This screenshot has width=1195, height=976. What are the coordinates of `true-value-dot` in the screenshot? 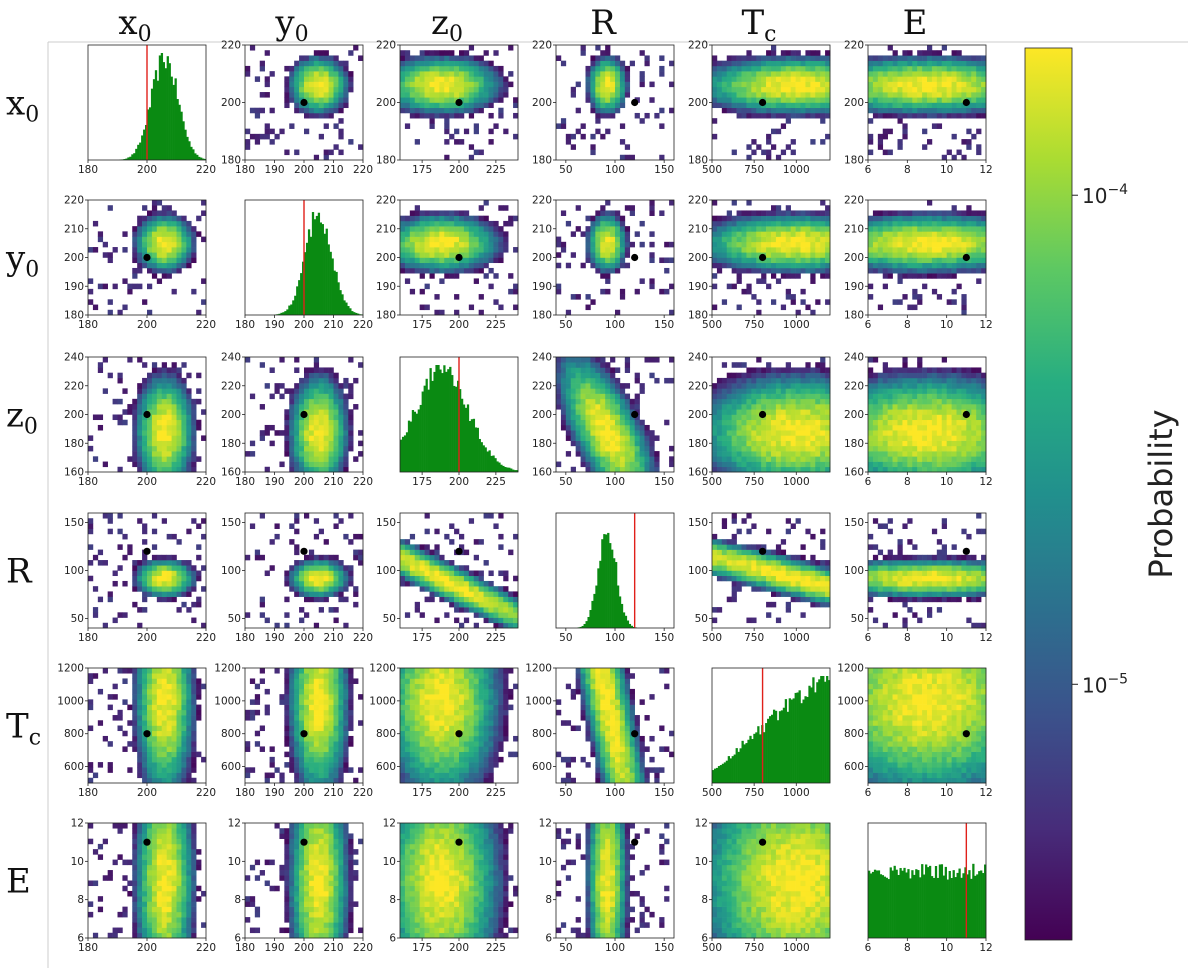 It's located at (966, 257).